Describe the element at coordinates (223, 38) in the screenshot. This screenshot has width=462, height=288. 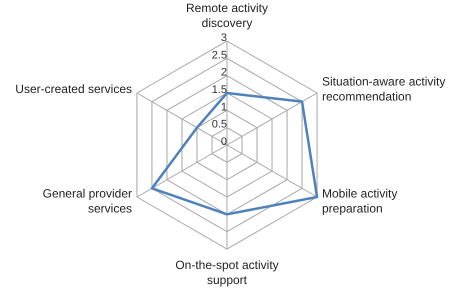
I see `y-tick-label: 3` at that location.